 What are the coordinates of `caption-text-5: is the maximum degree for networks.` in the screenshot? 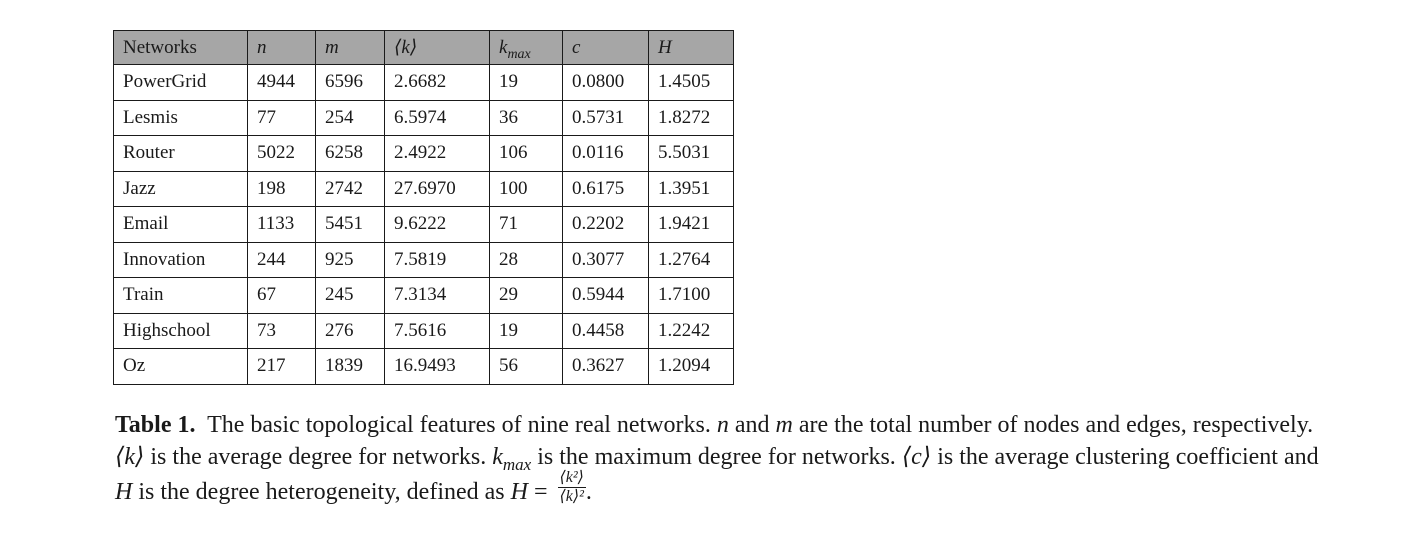 It's located at (716, 457).